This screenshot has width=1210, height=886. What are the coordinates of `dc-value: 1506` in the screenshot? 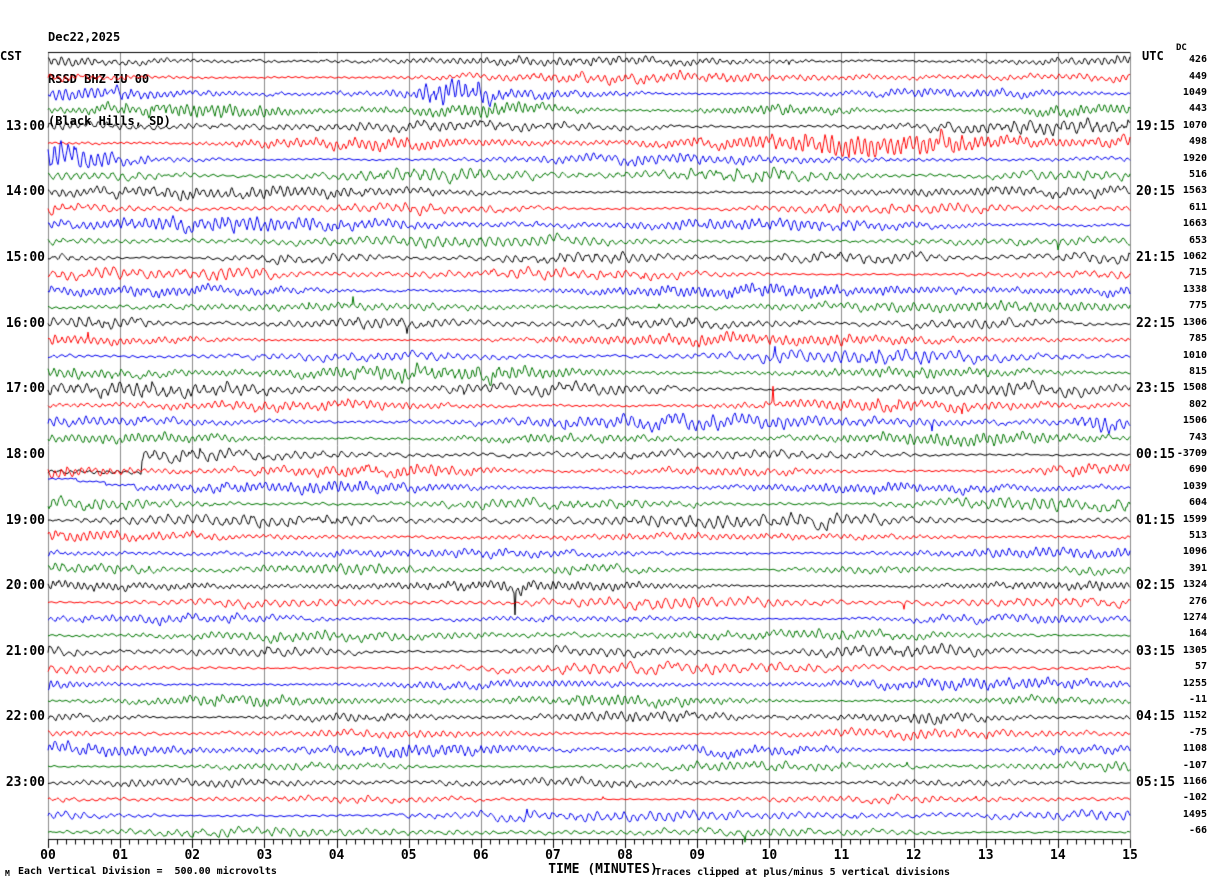 It's located at (1194, 421).